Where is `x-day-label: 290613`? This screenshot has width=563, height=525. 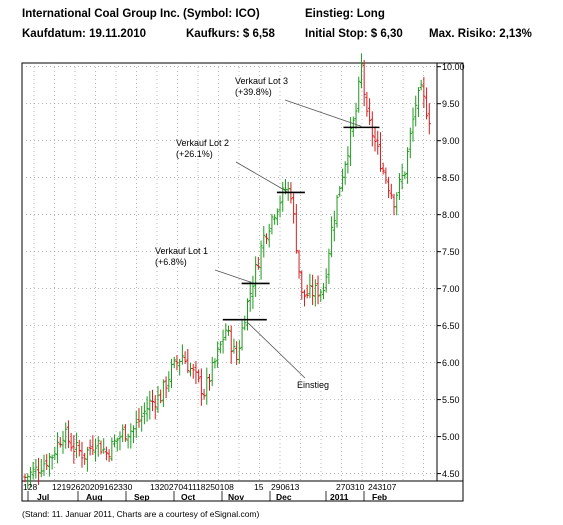
x-day-label: 290613 is located at coordinates (285, 487).